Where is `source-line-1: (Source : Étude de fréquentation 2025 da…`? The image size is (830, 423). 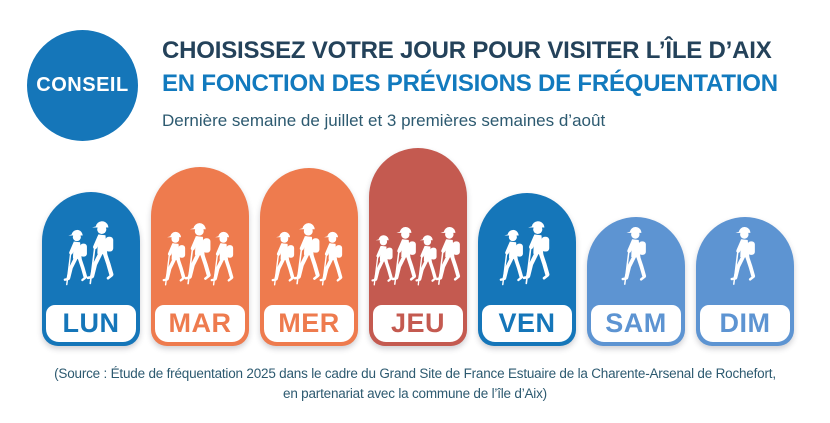 source-line-1: (Source : Étude de fréquentation 2025 da… is located at coordinates (415, 373).